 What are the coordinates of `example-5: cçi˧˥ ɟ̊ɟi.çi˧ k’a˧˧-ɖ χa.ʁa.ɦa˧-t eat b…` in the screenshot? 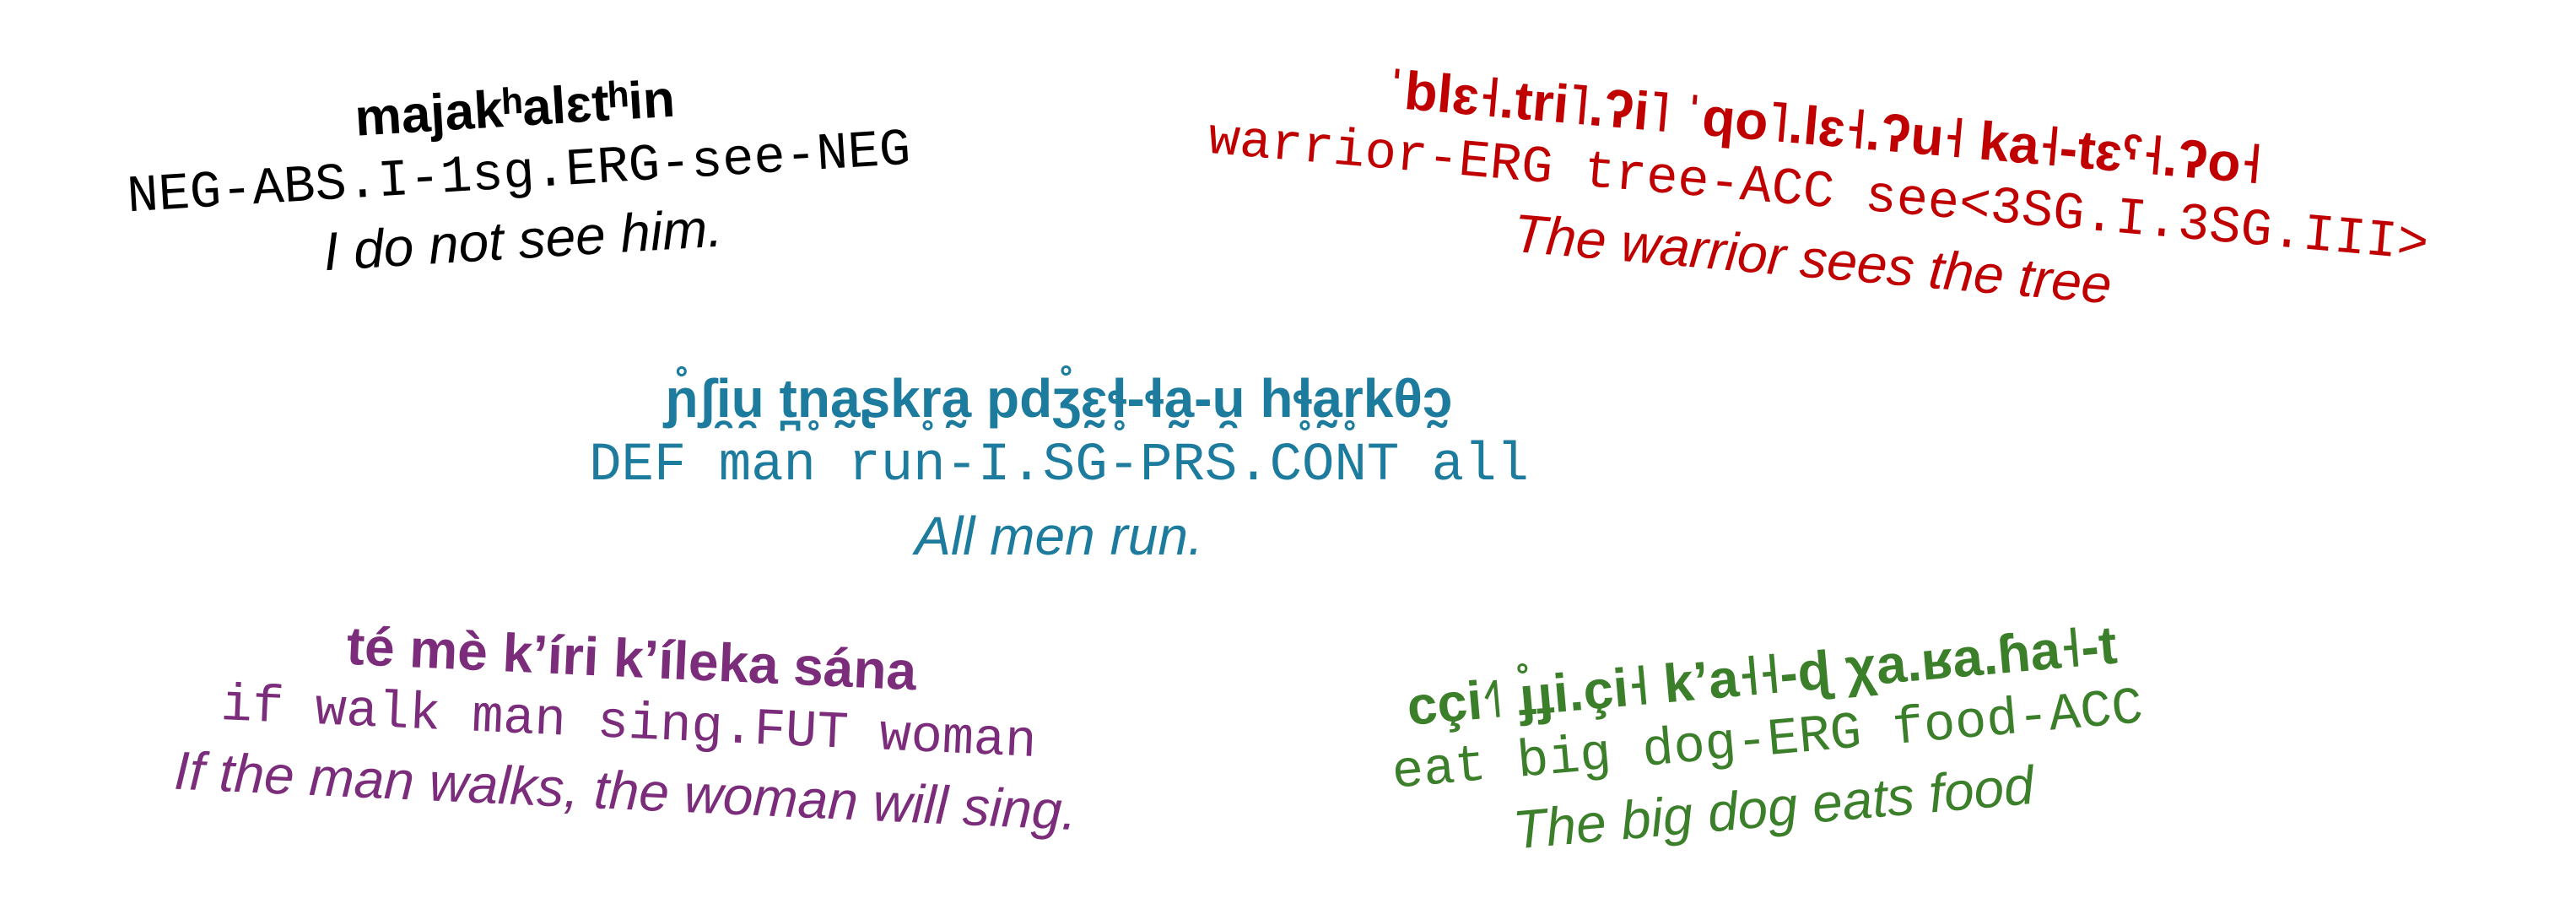 It's located at (1768, 741).